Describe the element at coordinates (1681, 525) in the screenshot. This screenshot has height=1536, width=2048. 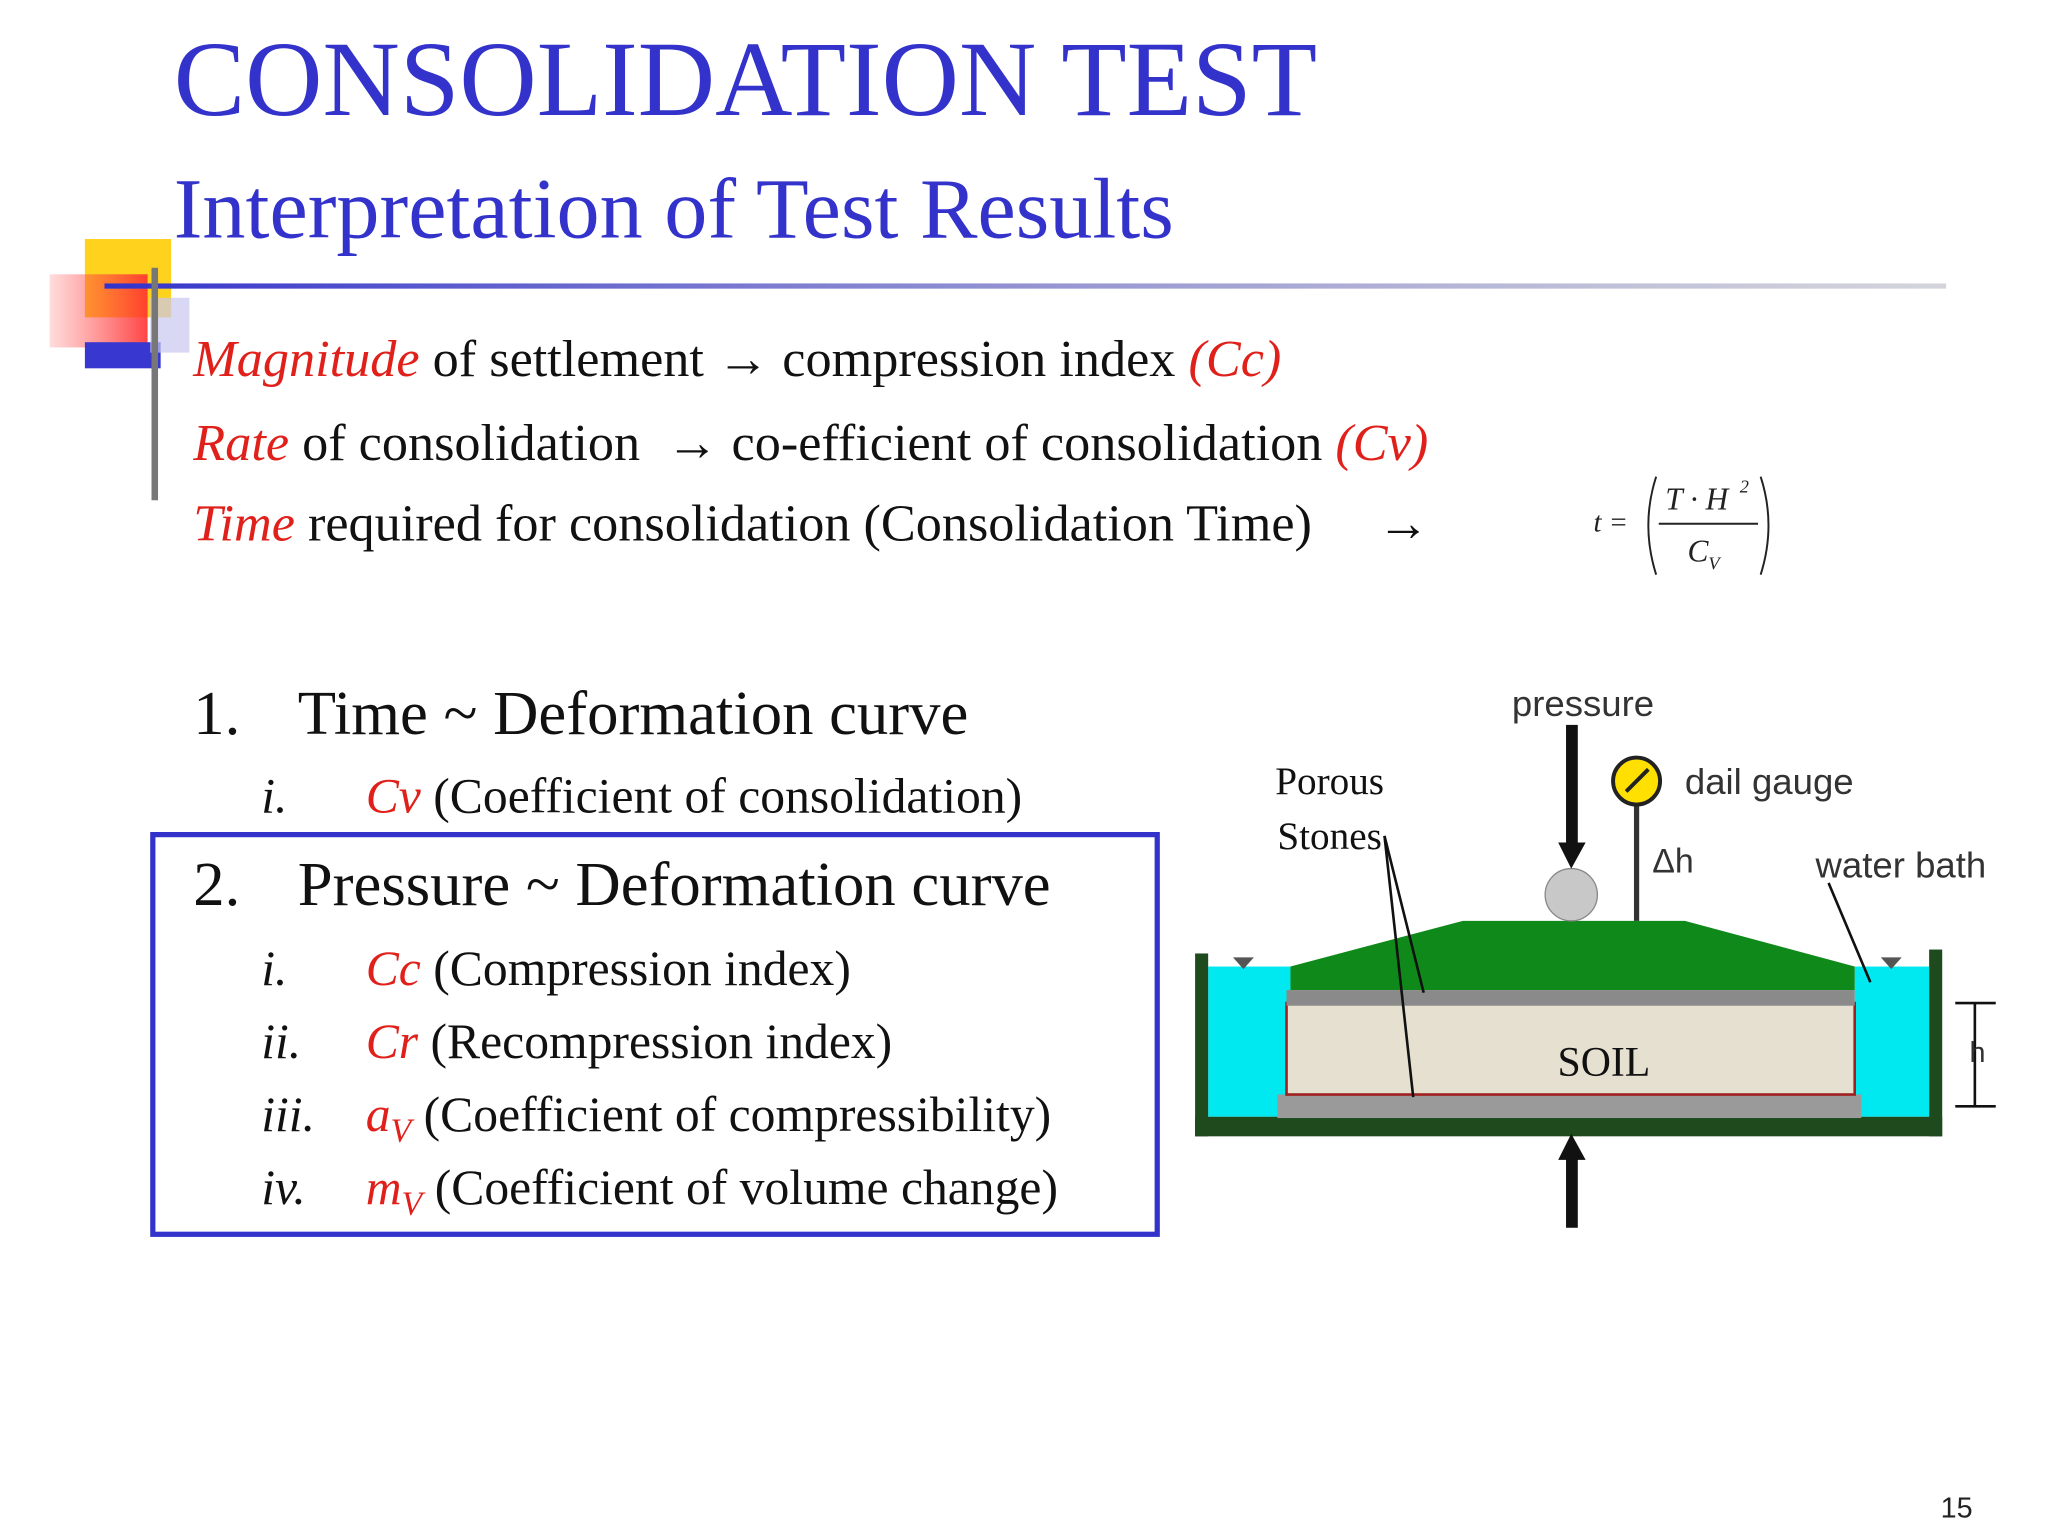
I see `formula: t = T · H 2 CV` at that location.